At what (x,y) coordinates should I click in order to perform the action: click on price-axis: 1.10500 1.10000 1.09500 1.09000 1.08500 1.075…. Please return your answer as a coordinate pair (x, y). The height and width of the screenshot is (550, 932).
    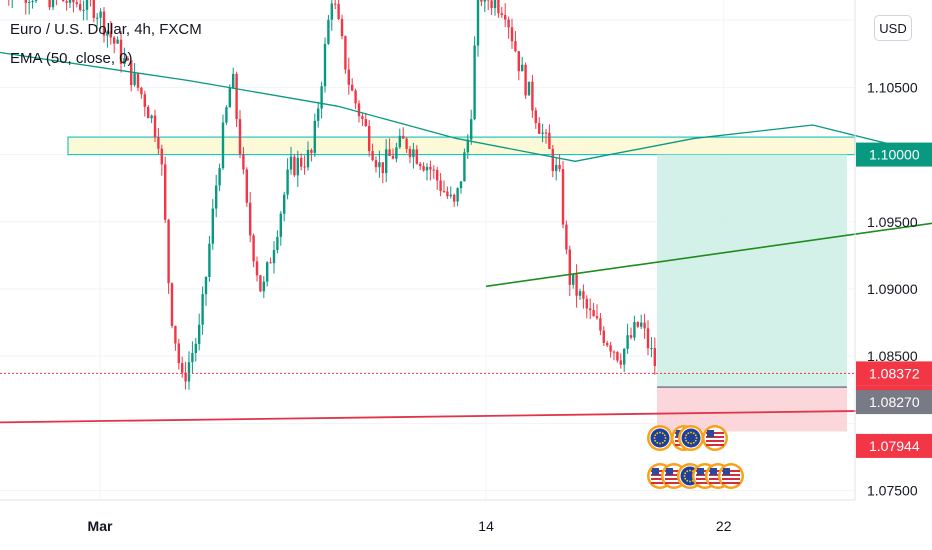
    Looking at the image, I should click on (893, 250).